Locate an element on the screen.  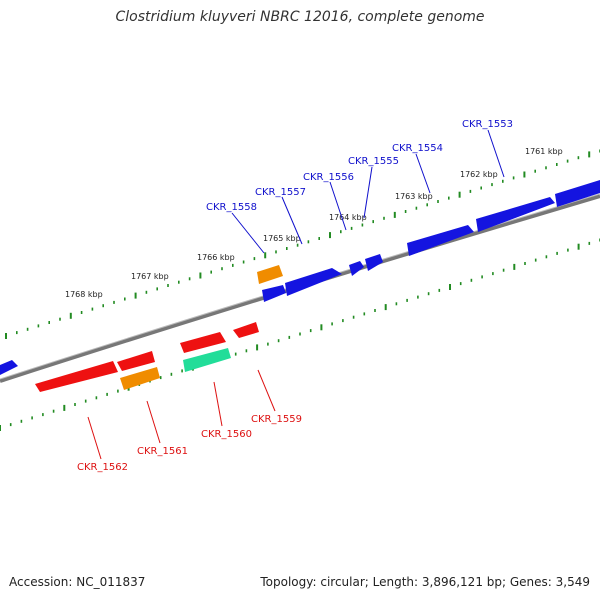
scale-label: 1762 kbp is located at coordinates (479, 174).